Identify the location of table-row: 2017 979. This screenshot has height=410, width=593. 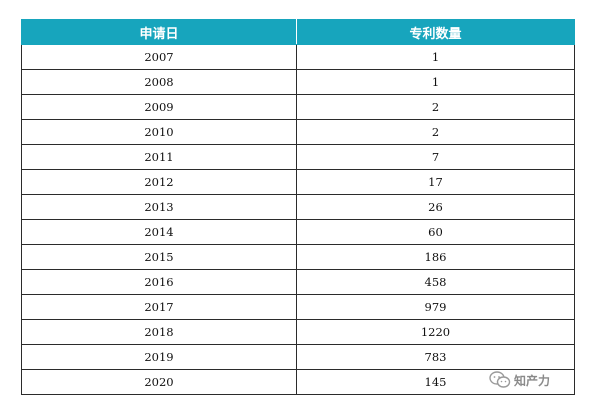
(298, 307).